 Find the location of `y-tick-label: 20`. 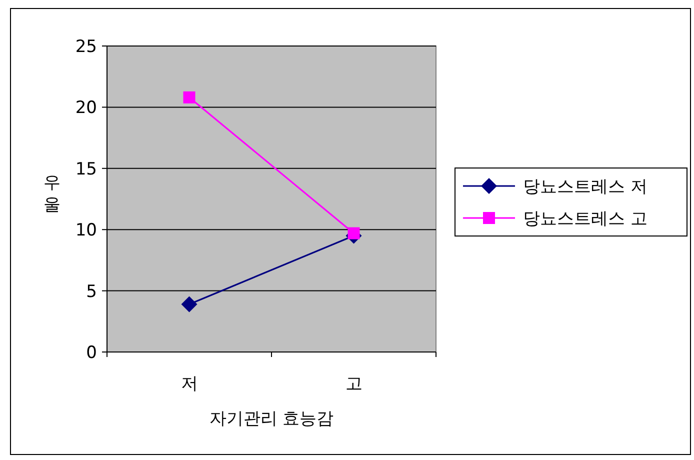

y-tick-label: 20 is located at coordinates (86, 108).